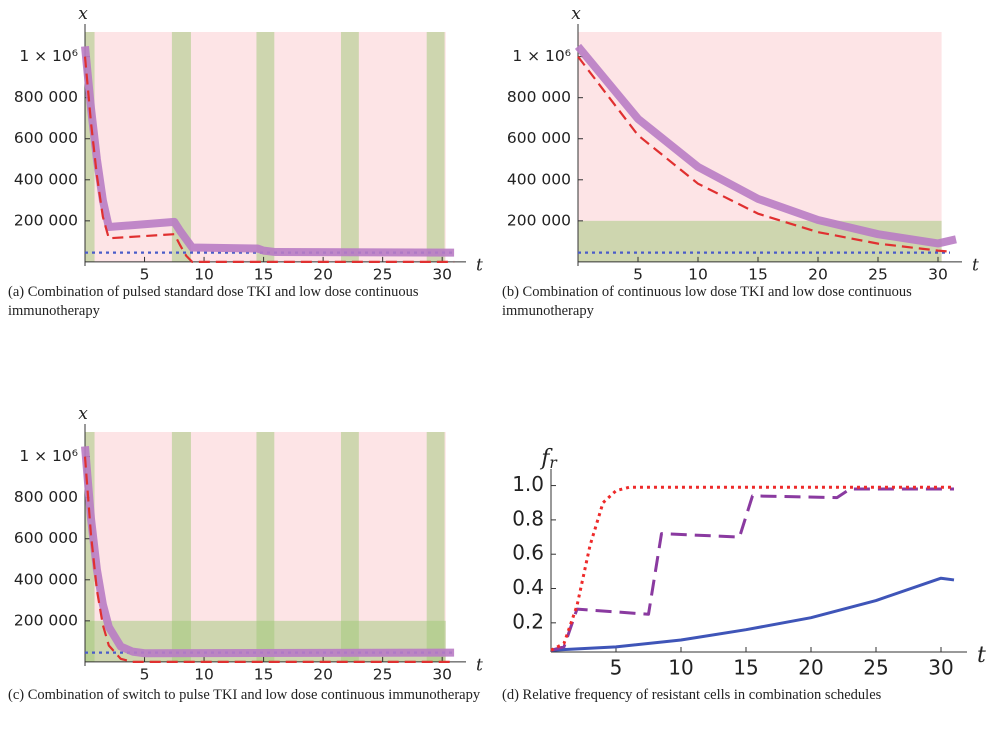  I want to click on y-axis-label-subscript: r, so click(553, 463).